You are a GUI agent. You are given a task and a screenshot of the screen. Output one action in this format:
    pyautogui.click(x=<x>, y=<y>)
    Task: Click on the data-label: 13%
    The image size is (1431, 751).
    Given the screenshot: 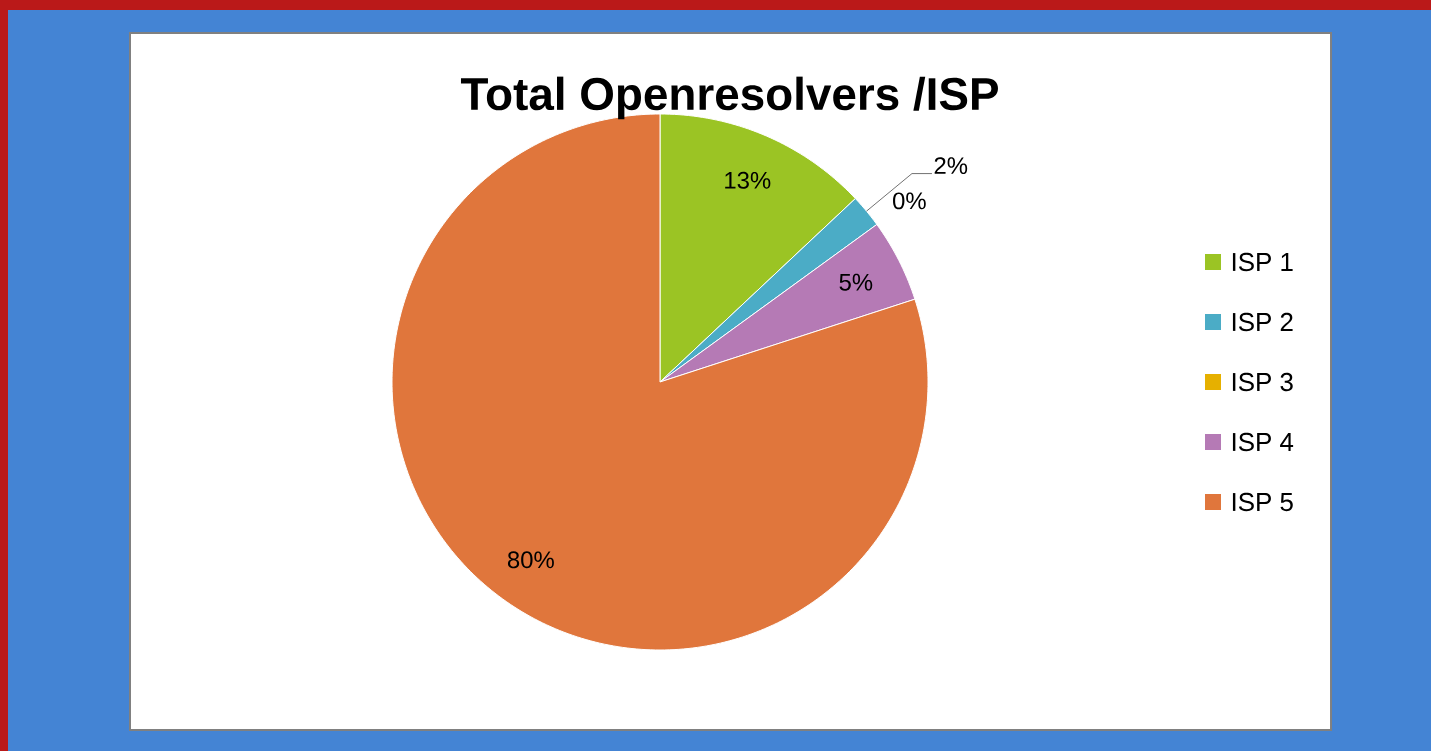 What is the action you would take?
    pyautogui.click(x=748, y=180)
    